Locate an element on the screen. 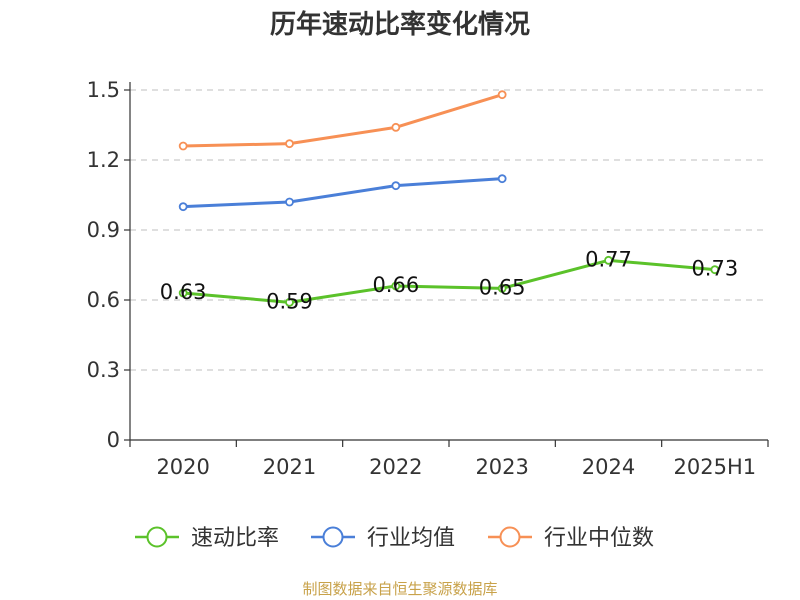 The image size is (800, 600). legend-item-speed: 速动比率 is located at coordinates (207, 538).